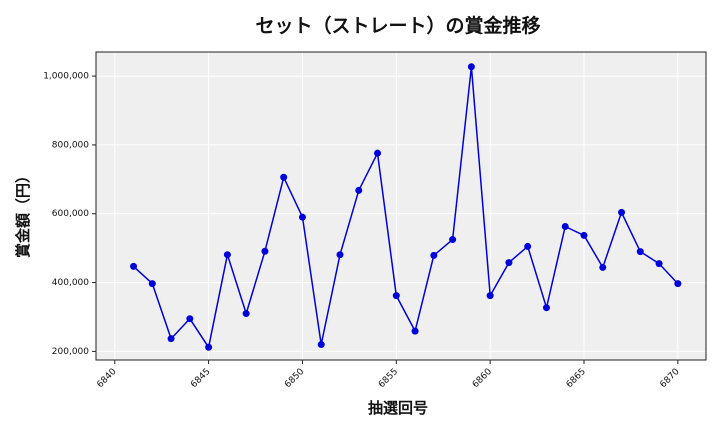 The height and width of the screenshot is (432, 720). I want to click on y-tick-label: 600,000, so click(70, 214).